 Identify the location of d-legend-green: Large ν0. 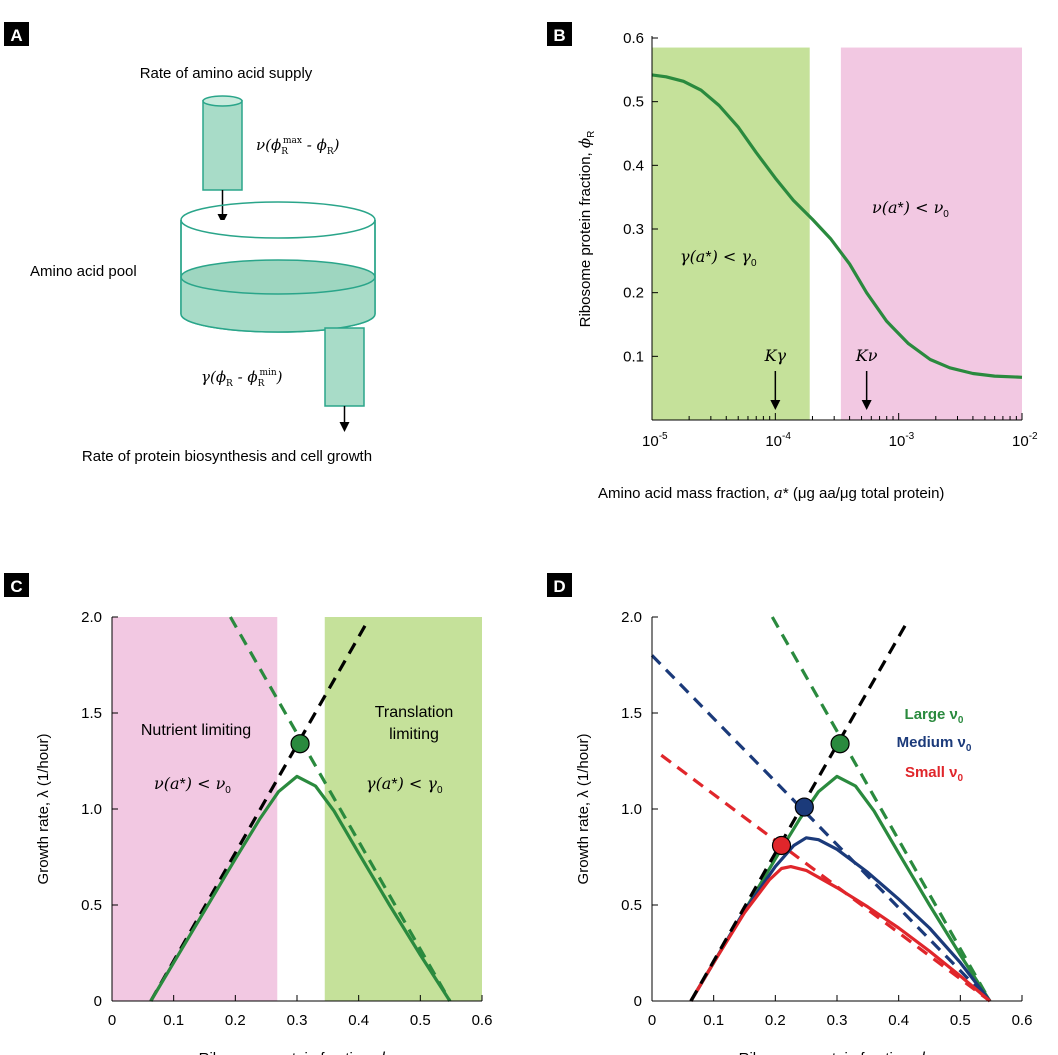
(934, 716).